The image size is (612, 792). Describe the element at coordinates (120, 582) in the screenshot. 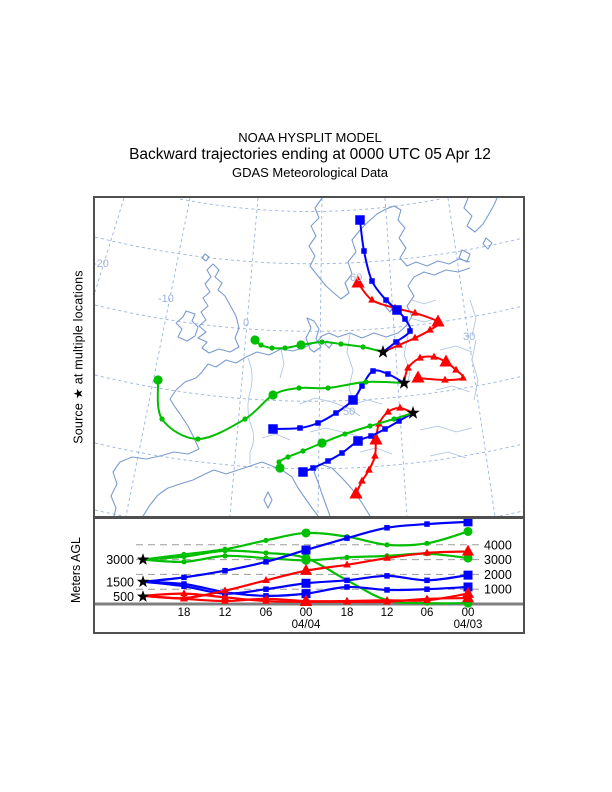

I see `svg-text: 1500` at that location.